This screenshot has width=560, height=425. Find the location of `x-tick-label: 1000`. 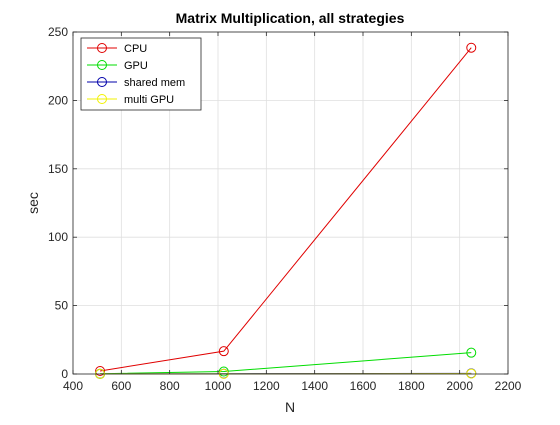

x-tick-label: 1000 is located at coordinates (218, 386).